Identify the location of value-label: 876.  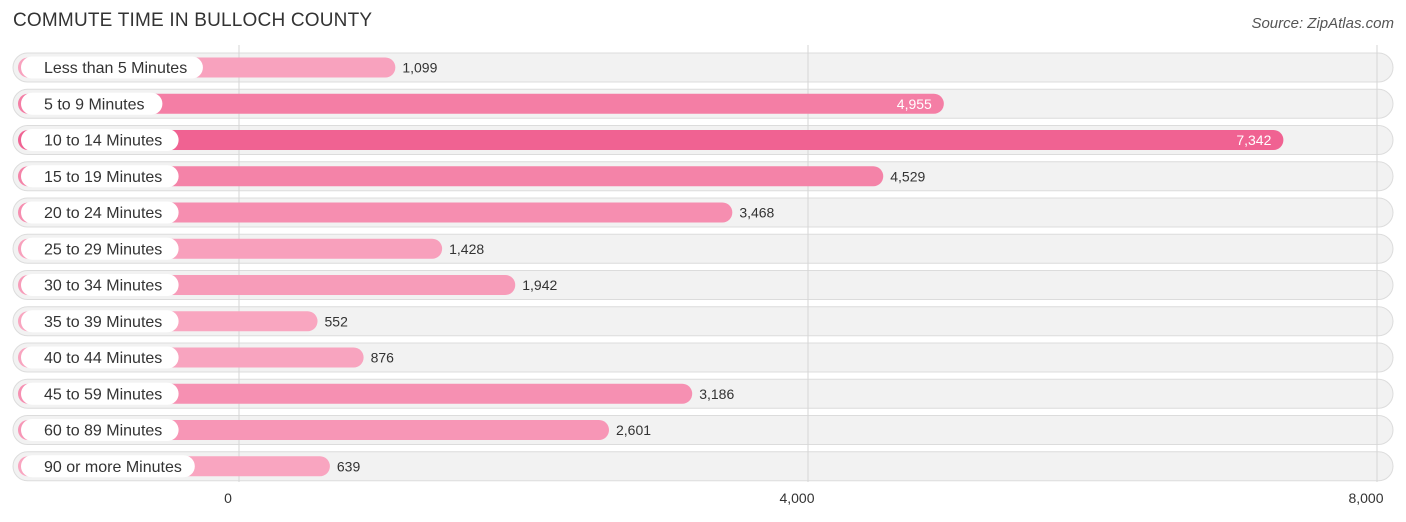
(383, 358).